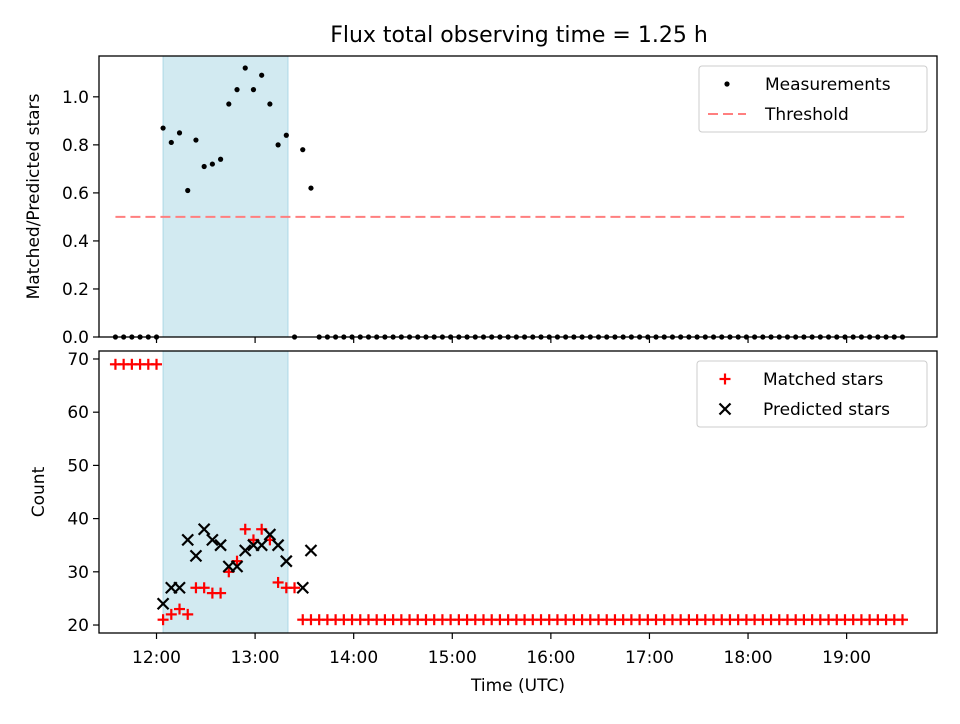 Image resolution: width=960 pixels, height=724 pixels. Describe the element at coordinates (452, 658) in the screenshot. I see `x-tick-label: 15:00` at that location.